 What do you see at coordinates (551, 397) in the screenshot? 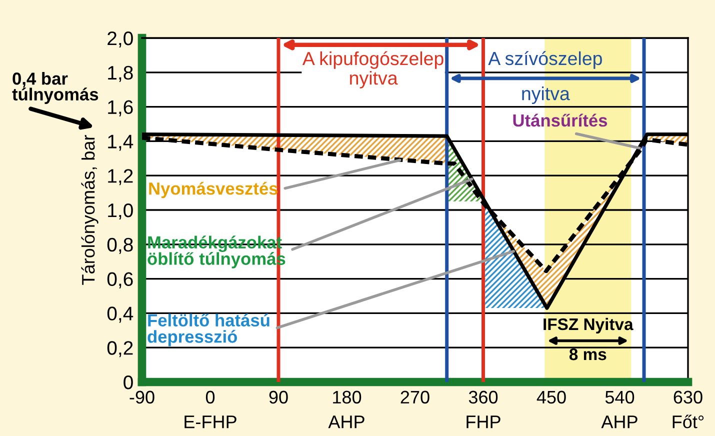
I see `x-tick-label: 450` at bounding box center [551, 397].